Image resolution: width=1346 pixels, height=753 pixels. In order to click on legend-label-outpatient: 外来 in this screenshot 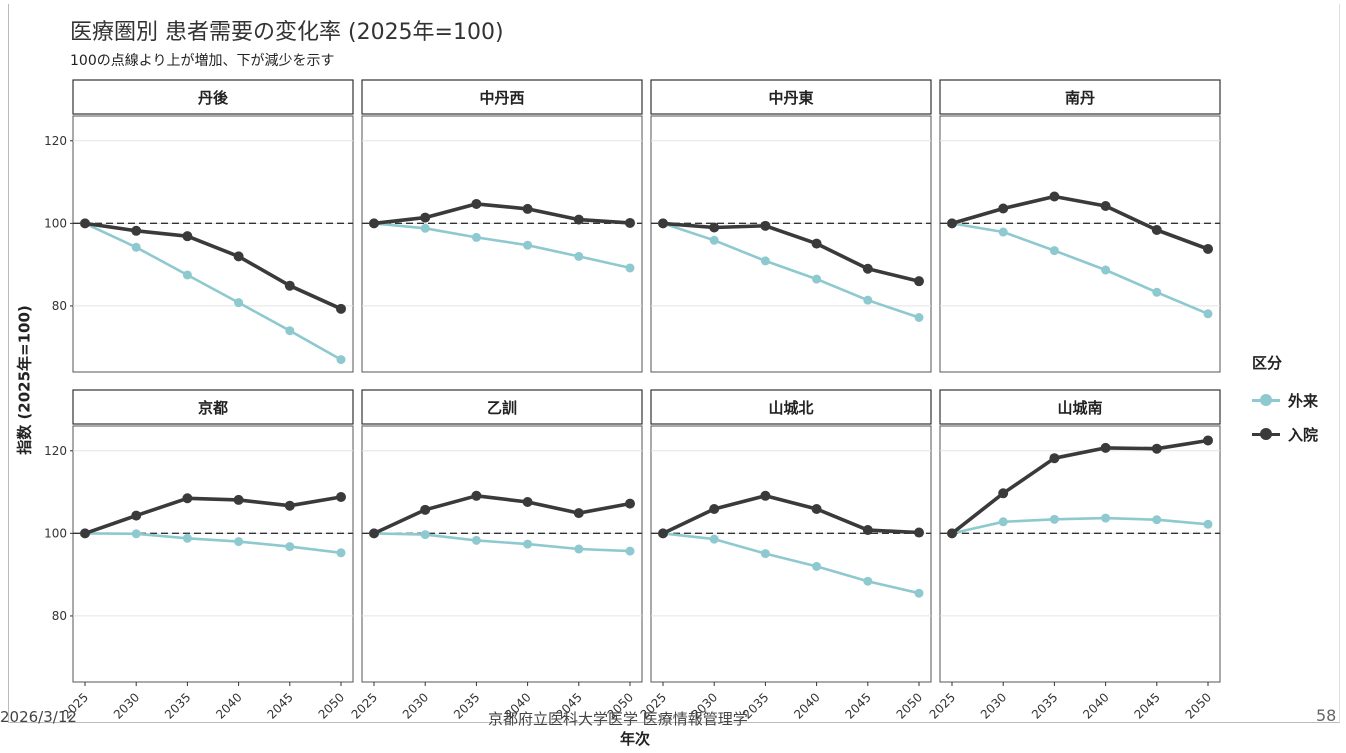, I will do `click(1303, 400)`.